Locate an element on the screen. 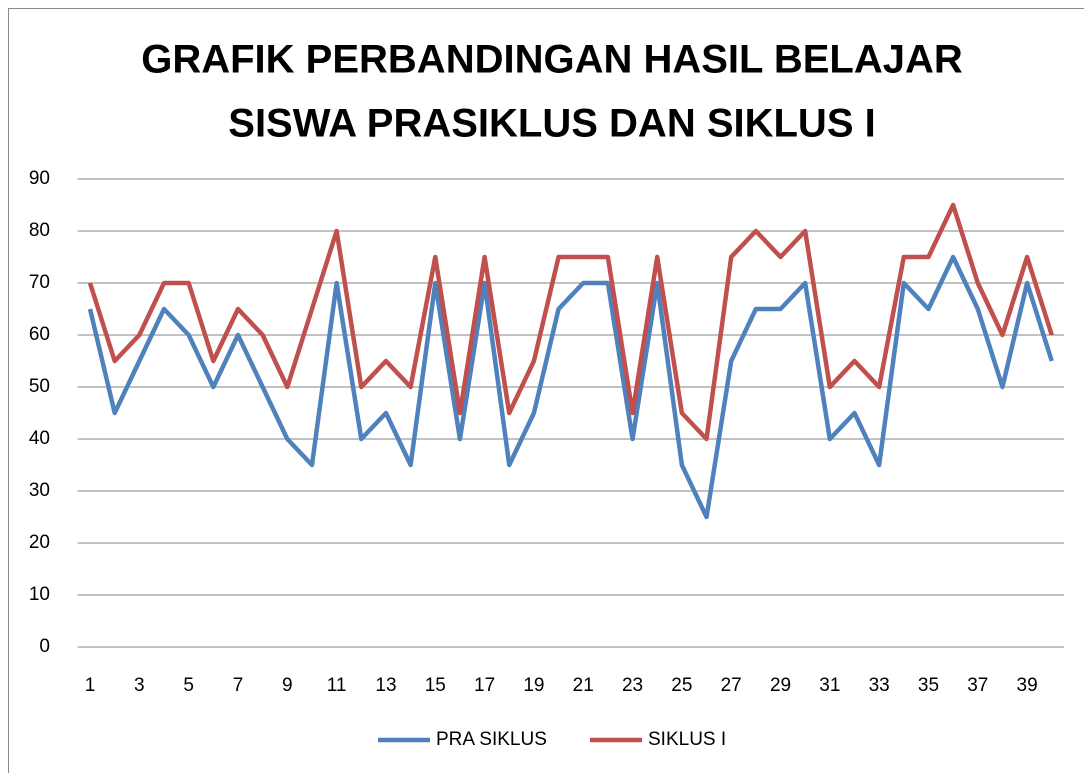 The width and height of the screenshot is (1084, 773). x-tick-label: 17 is located at coordinates (484, 685).